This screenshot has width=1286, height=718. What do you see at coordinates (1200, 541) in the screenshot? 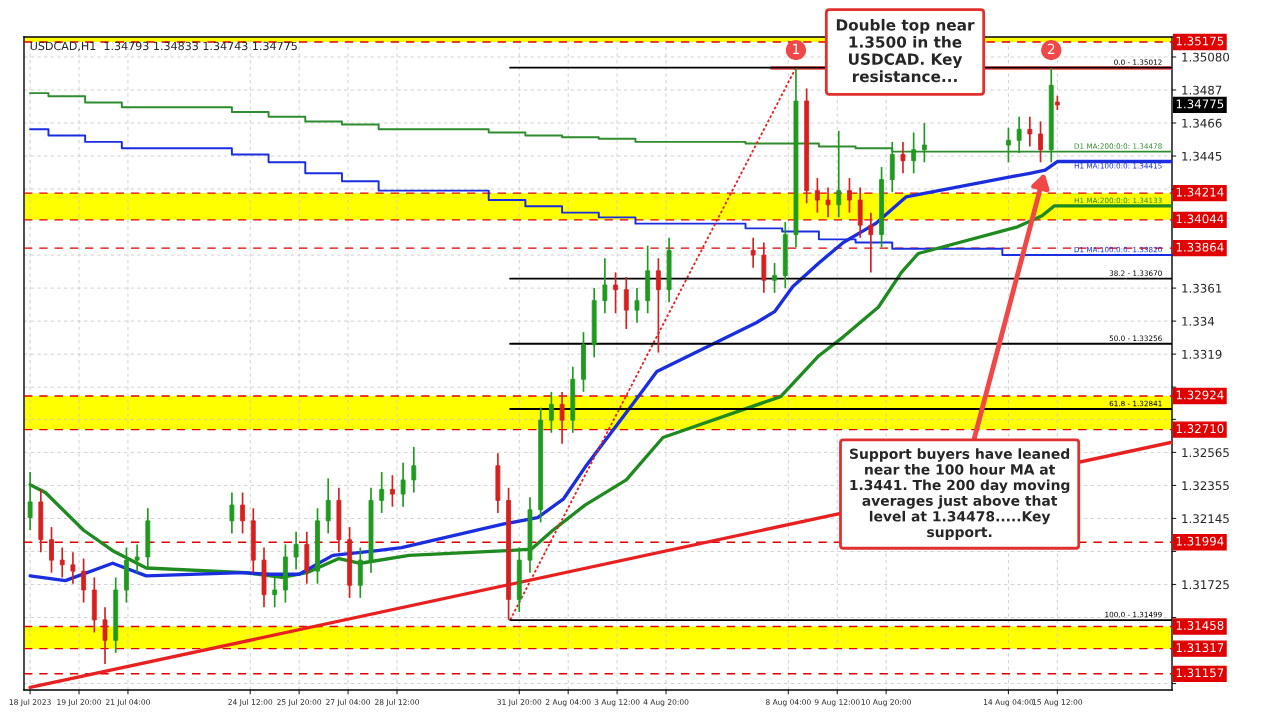
I see `ref-line-label: 1.31994` at bounding box center [1200, 541].